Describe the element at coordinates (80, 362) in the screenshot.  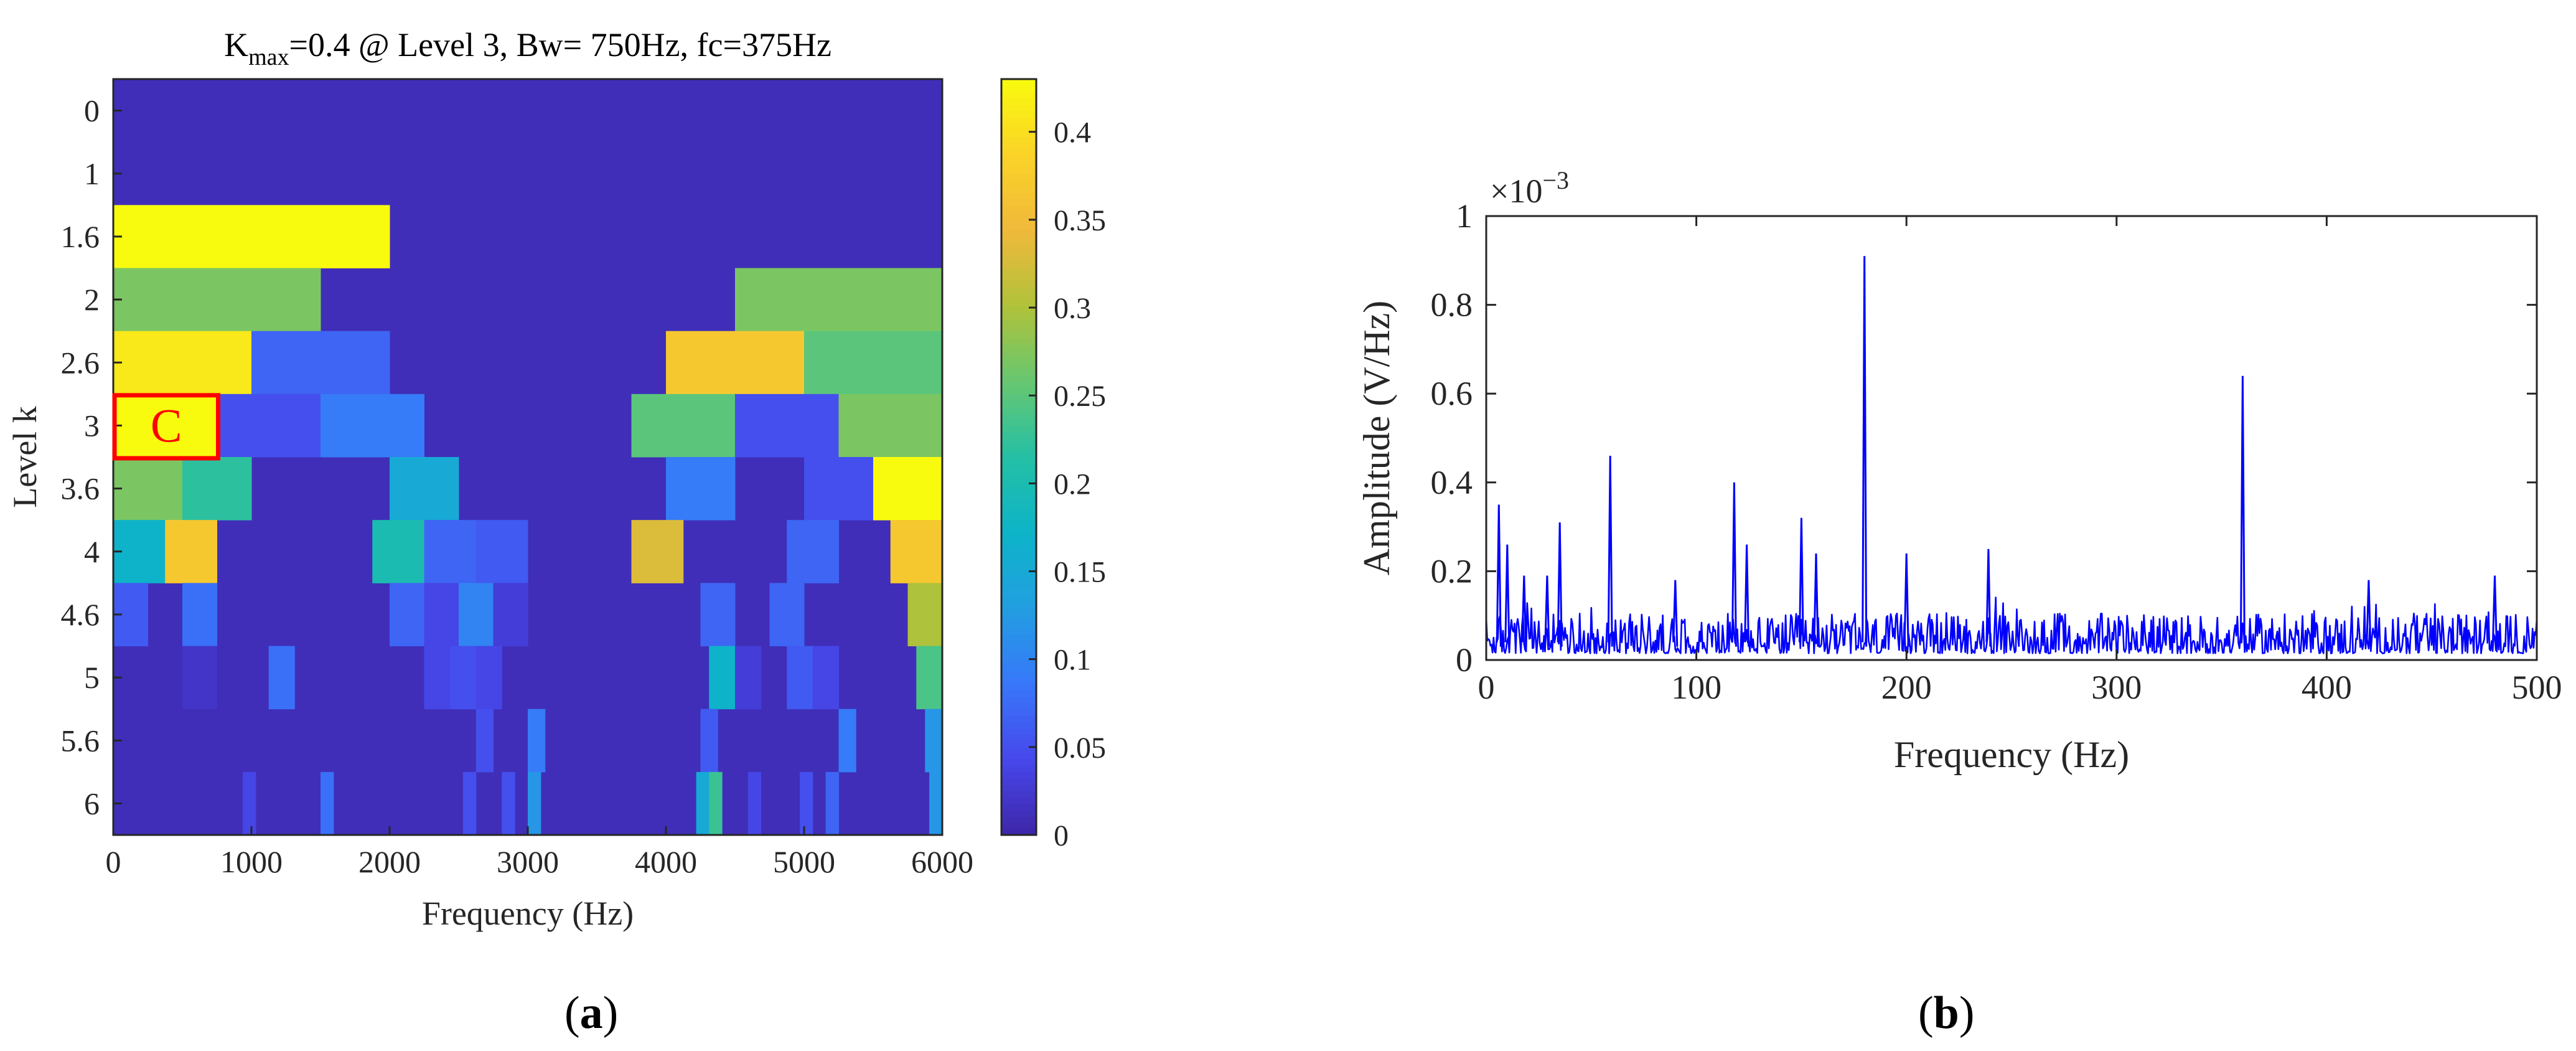
I see `heatmap-y-tick-label: 2.6` at that location.